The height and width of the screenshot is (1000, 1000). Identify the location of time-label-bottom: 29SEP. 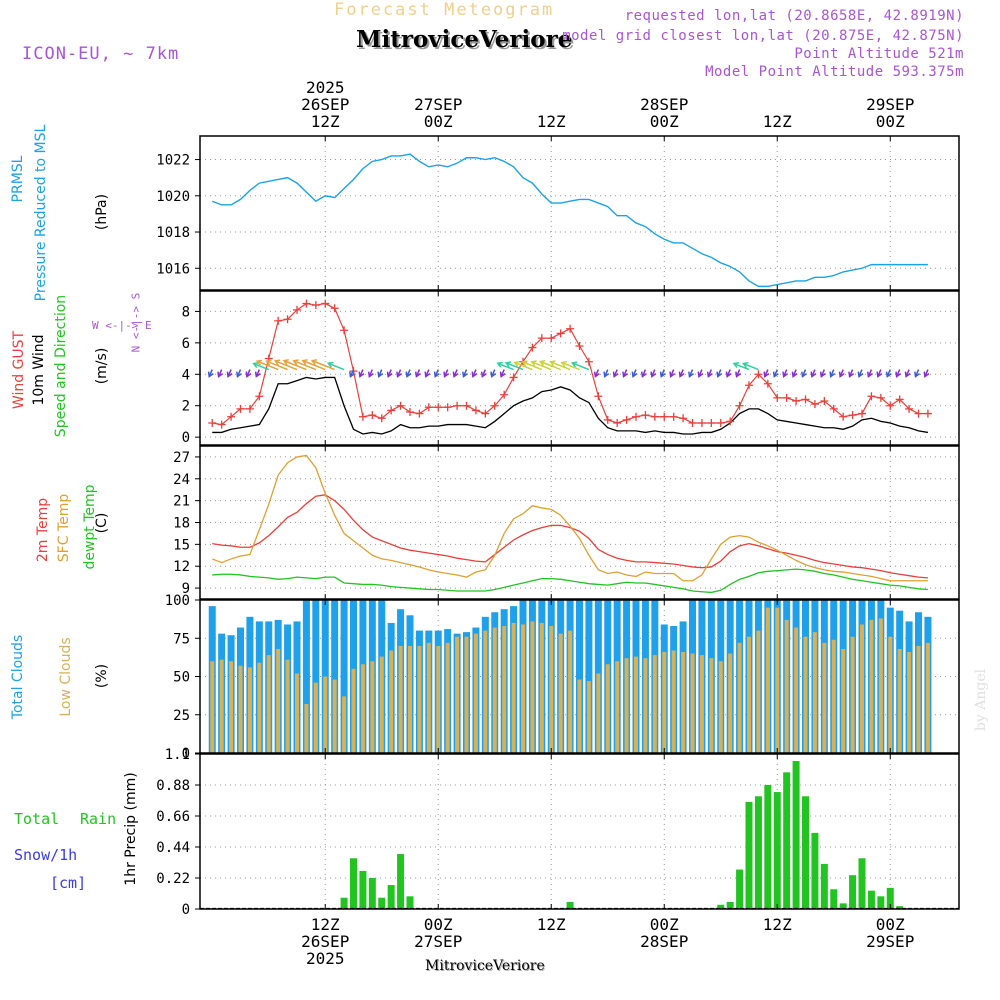
(890, 941).